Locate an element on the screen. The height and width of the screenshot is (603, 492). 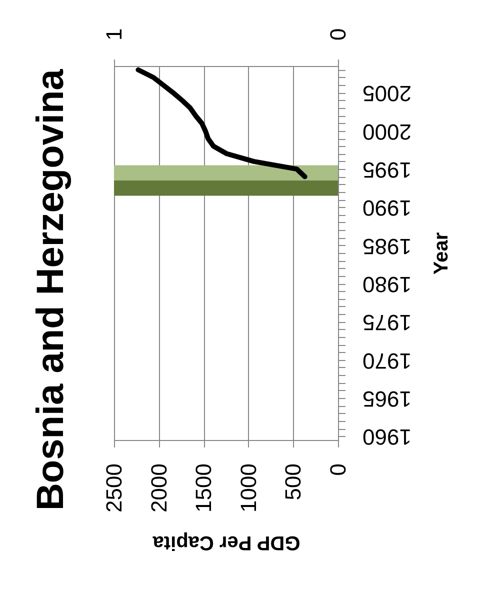
y-tick-label: 1990 is located at coordinates (387, 208).